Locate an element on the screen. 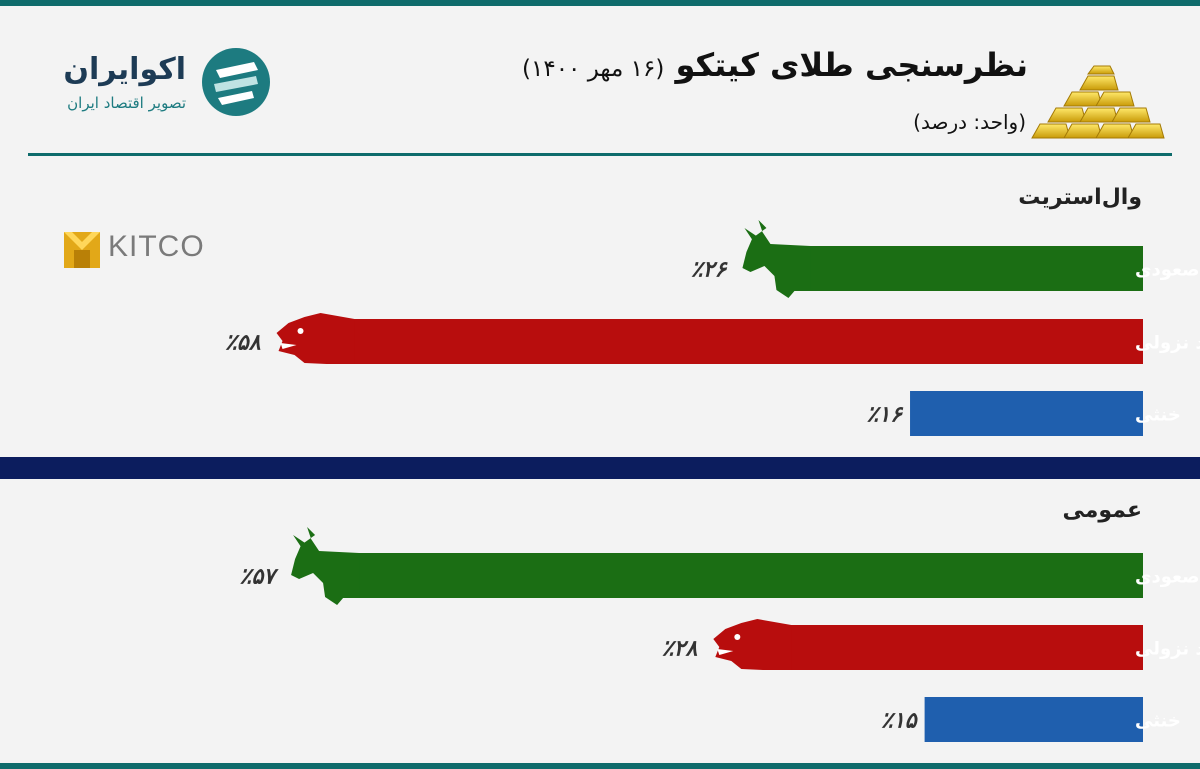 The width and height of the screenshot is (1200, 769). section-title-main-street: عمومی is located at coordinates (1102, 510).